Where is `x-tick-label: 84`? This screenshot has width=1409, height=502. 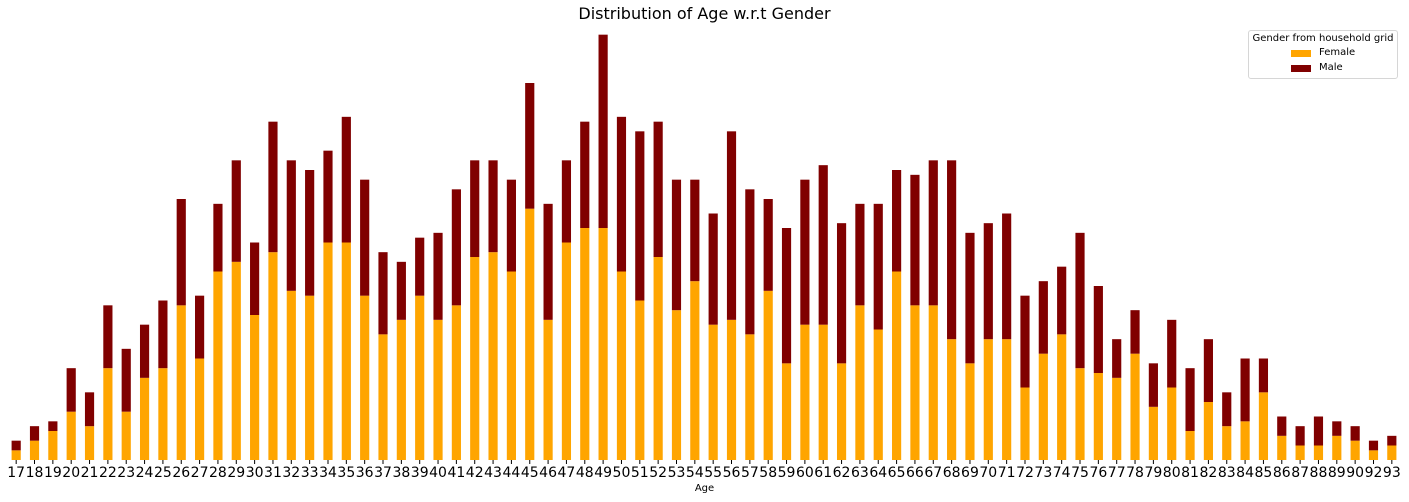 x-tick-label: 84 is located at coordinates (1245, 473).